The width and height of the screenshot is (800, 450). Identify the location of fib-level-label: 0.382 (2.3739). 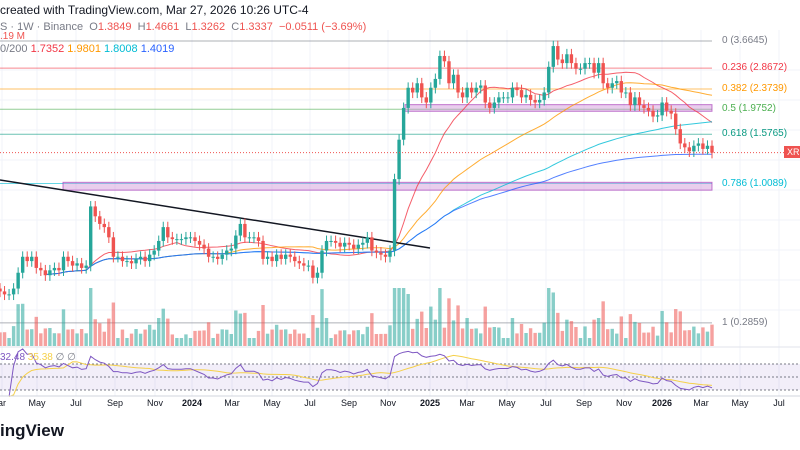
(755, 88).